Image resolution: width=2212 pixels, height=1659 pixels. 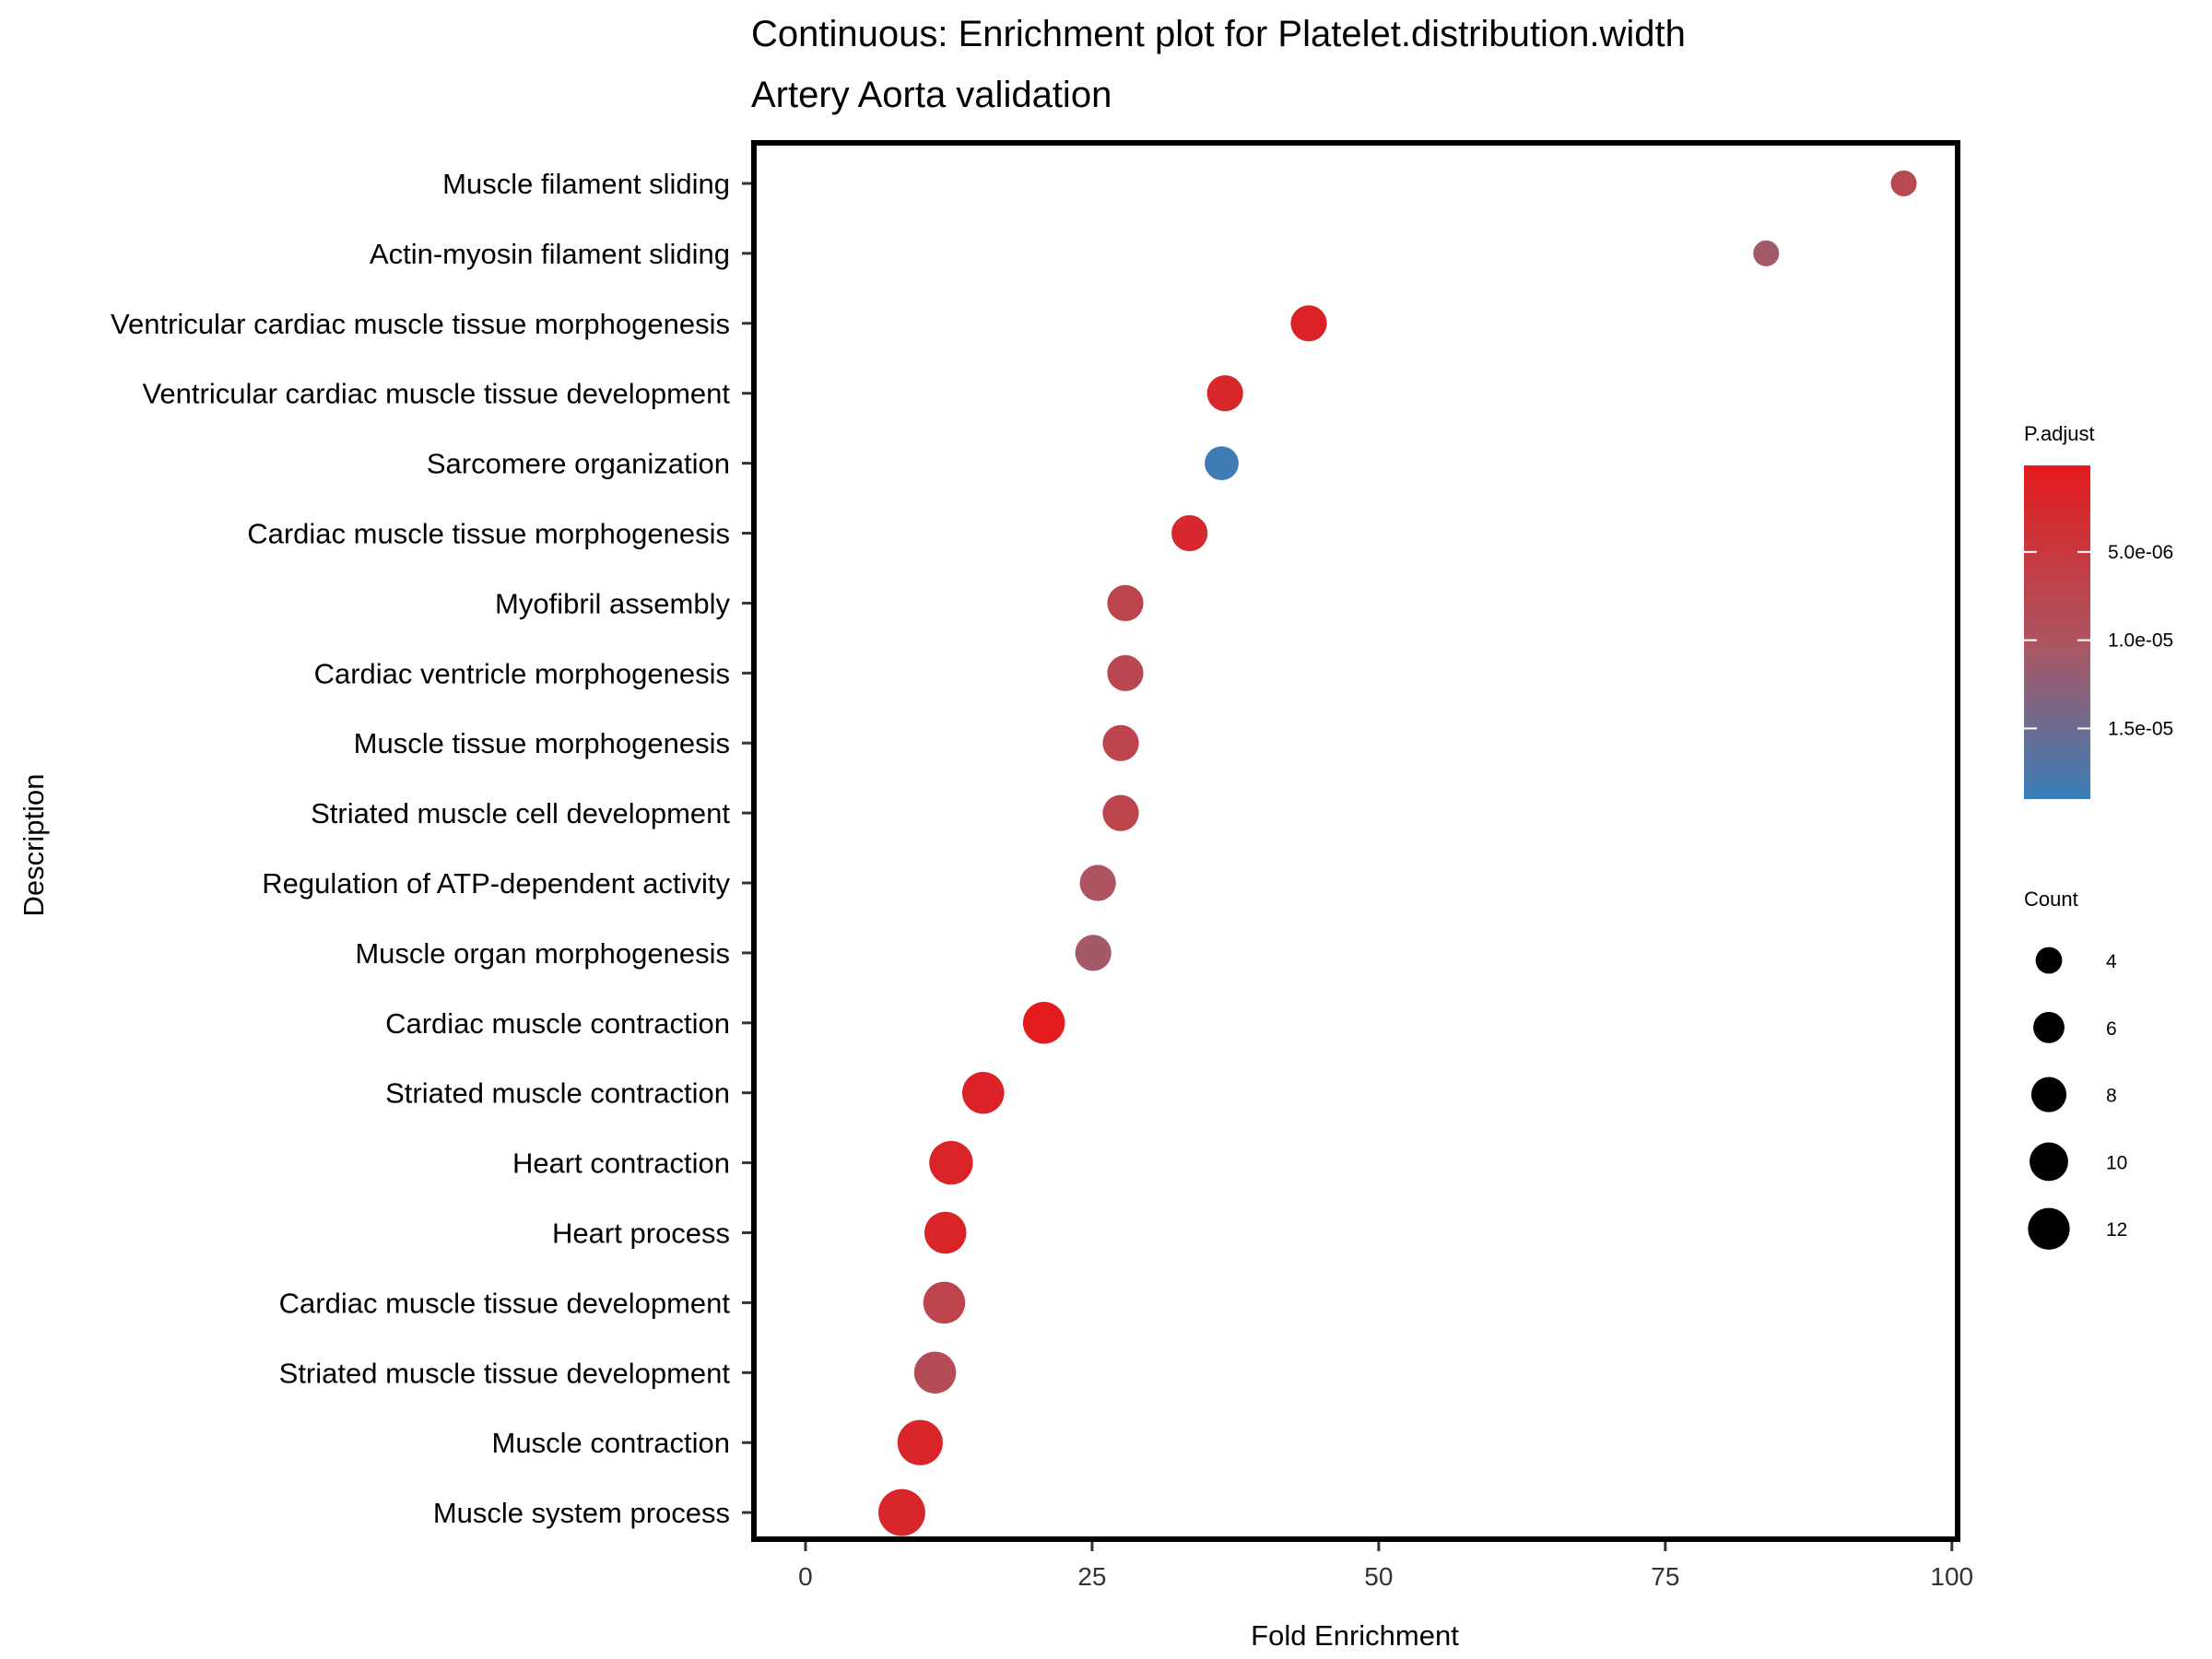 I want to click on x-tick-label: 100, so click(x=1951, y=1576).